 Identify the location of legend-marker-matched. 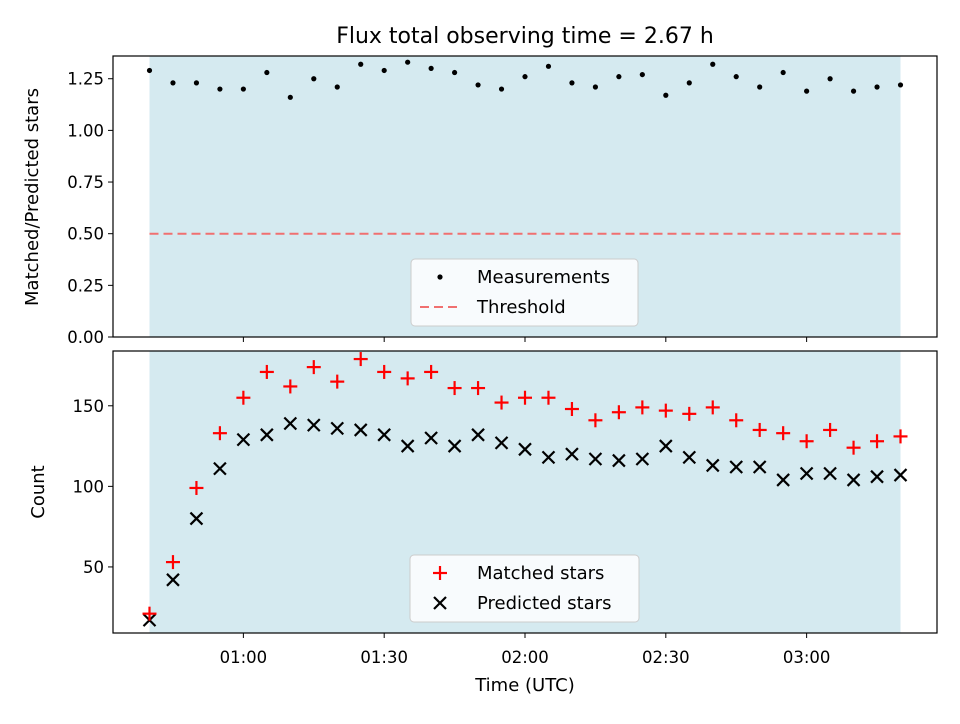
(440, 573).